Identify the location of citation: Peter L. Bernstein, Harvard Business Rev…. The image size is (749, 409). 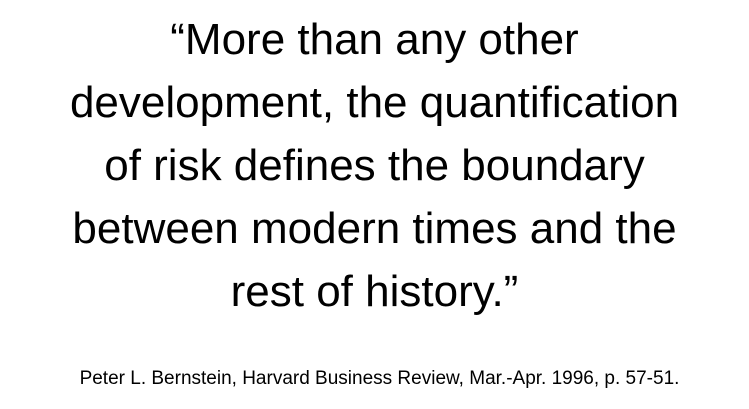
(379, 378).